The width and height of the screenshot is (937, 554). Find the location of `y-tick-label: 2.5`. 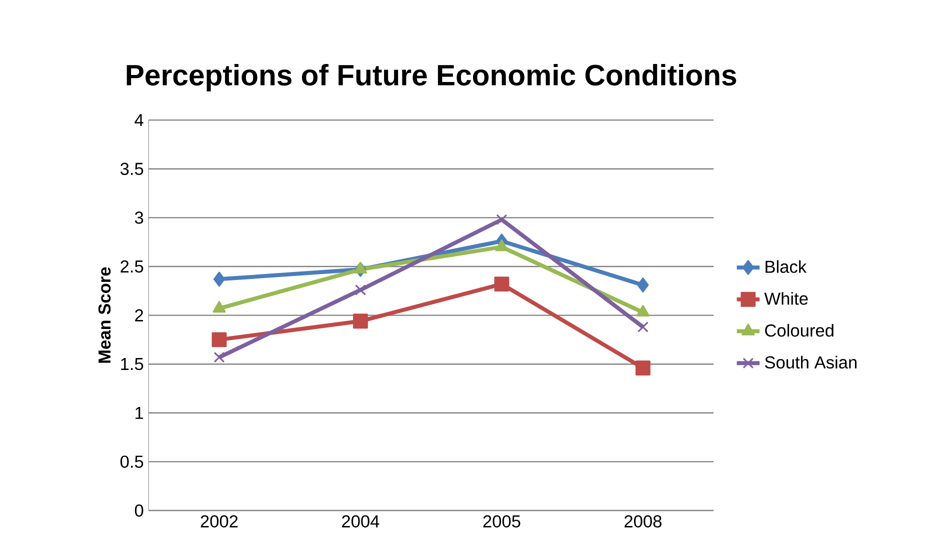

y-tick-label: 2.5 is located at coordinates (132, 266).